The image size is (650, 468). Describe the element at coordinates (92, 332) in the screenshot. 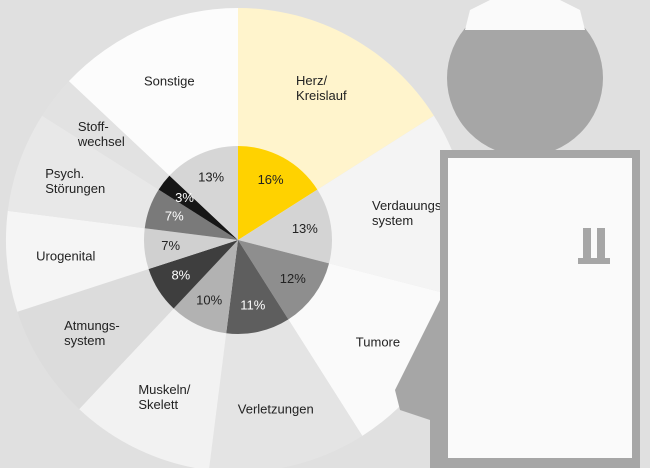

I see `category-label: Atmungs- system` at that location.